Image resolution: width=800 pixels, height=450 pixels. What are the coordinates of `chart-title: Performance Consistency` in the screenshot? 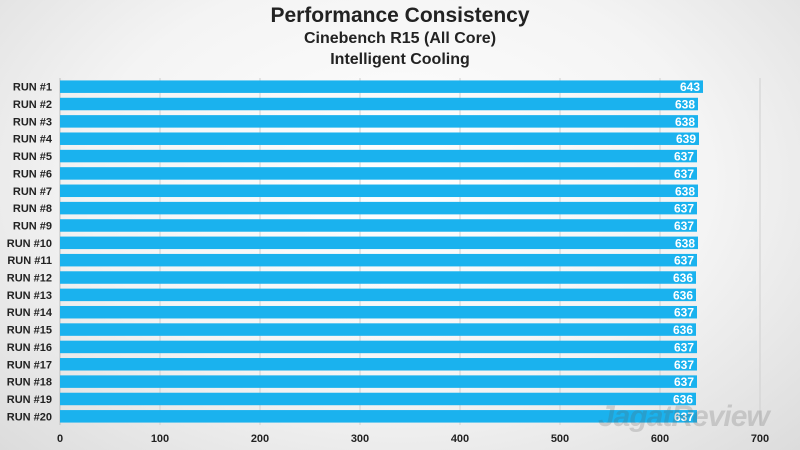 It's located at (400, 15).